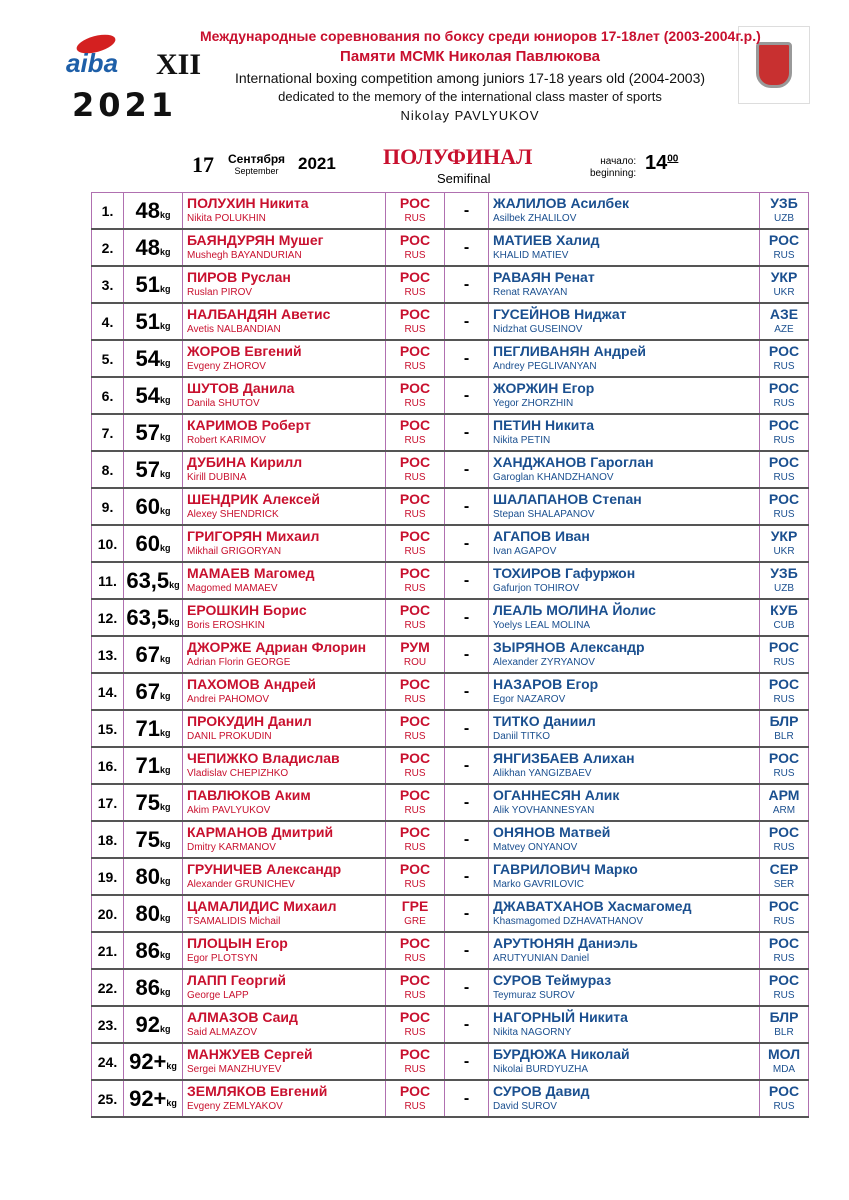 The height and width of the screenshot is (1200, 849). I want to click on weight-class: 54kg, so click(153, 395).